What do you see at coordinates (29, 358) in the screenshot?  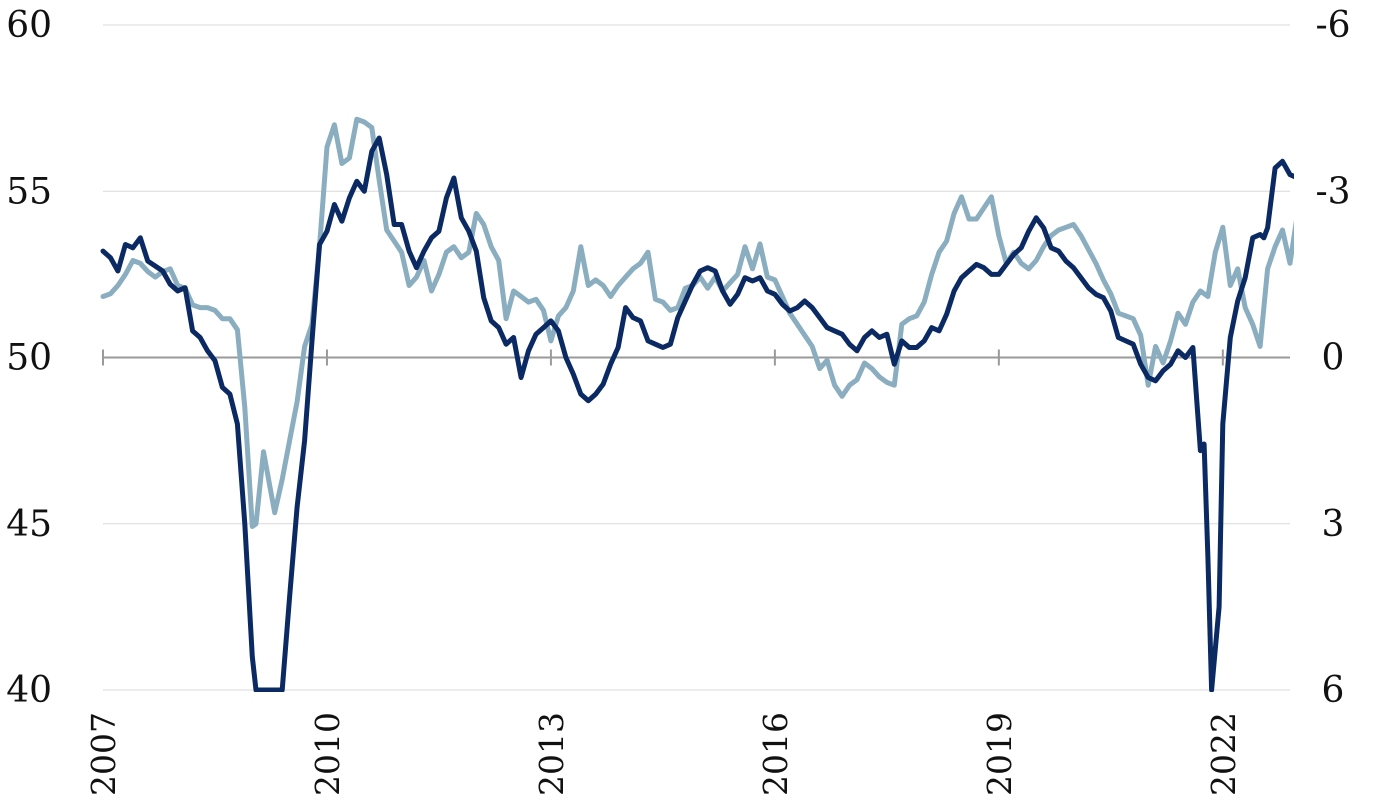 I see `left-tick-label: 50` at bounding box center [29, 358].